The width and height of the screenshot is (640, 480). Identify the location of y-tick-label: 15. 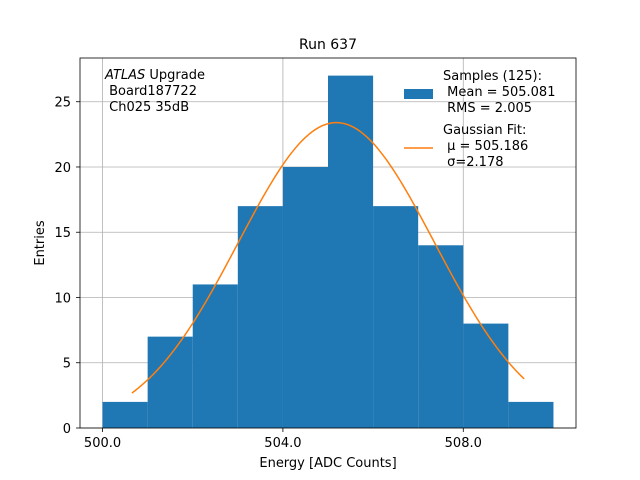
(62, 233).